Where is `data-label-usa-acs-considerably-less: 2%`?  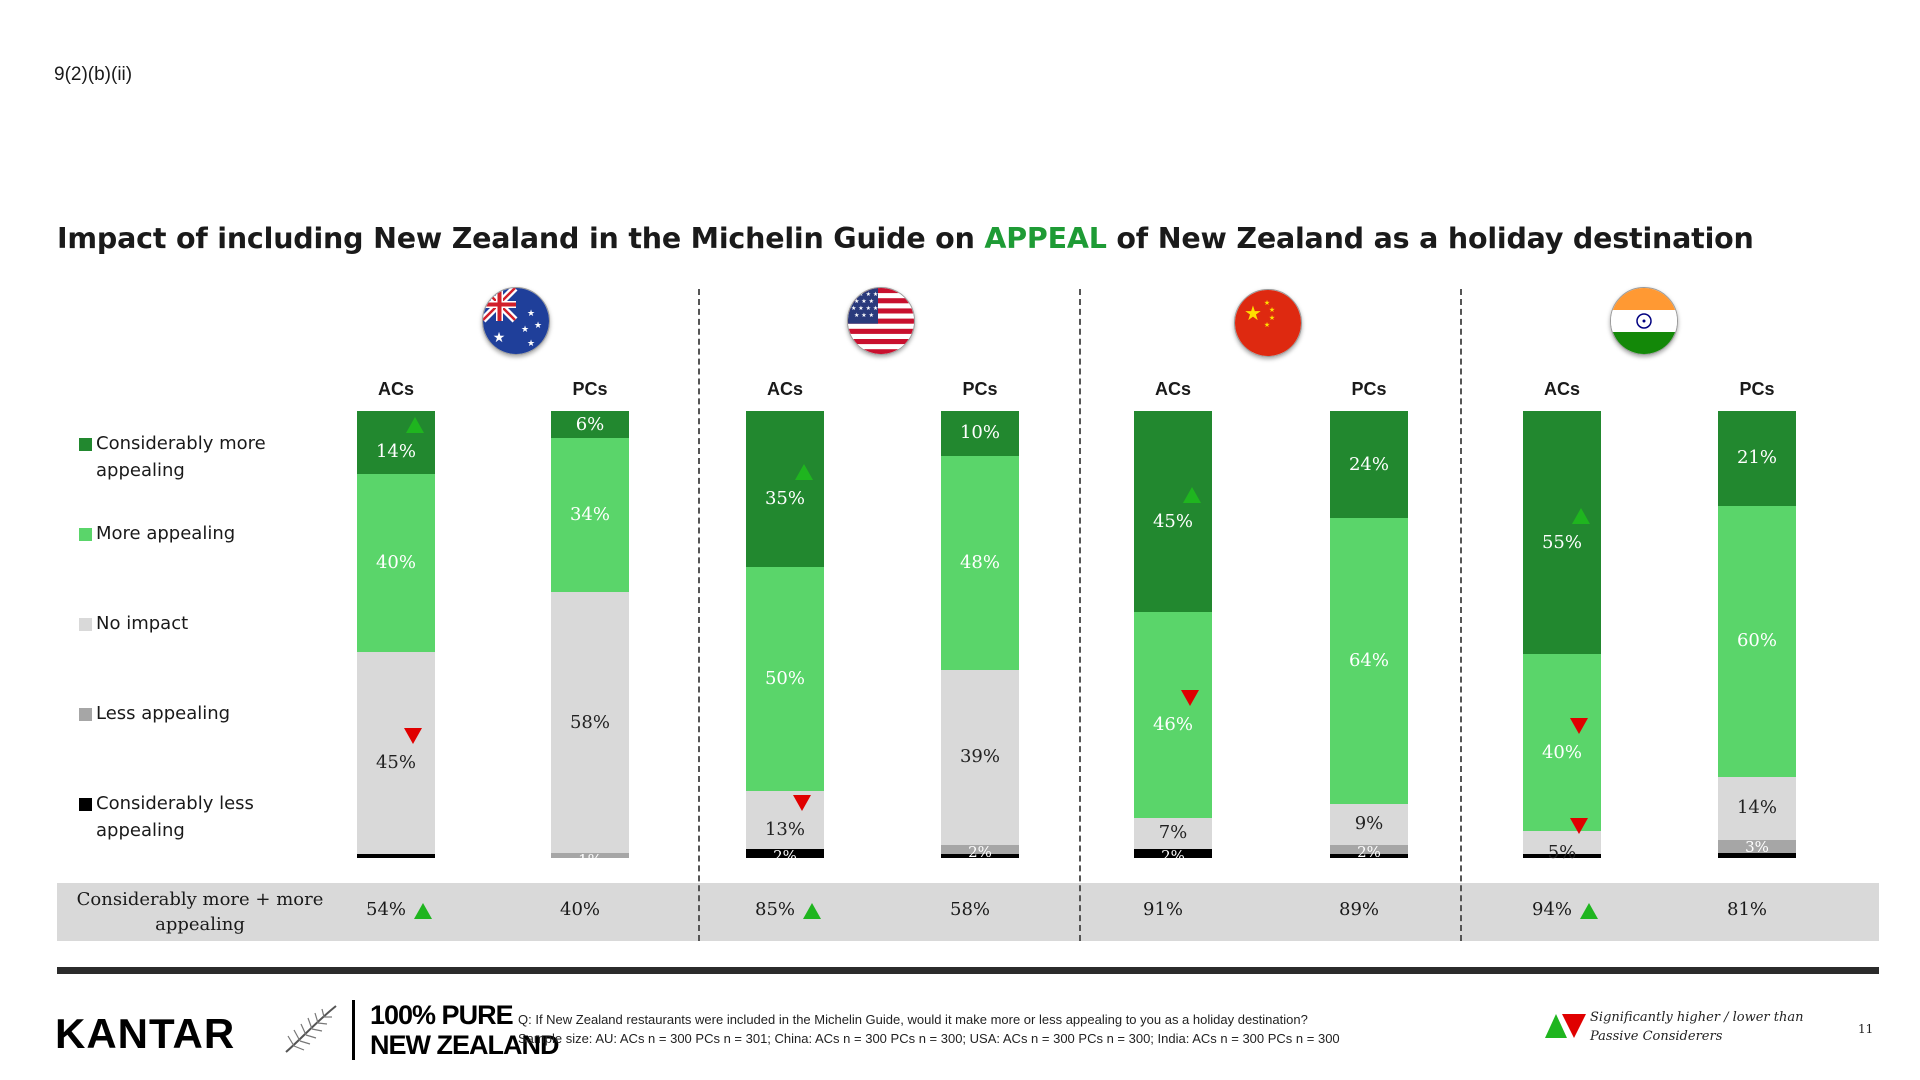 data-label-usa-acs-considerably-less: 2% is located at coordinates (785, 856).